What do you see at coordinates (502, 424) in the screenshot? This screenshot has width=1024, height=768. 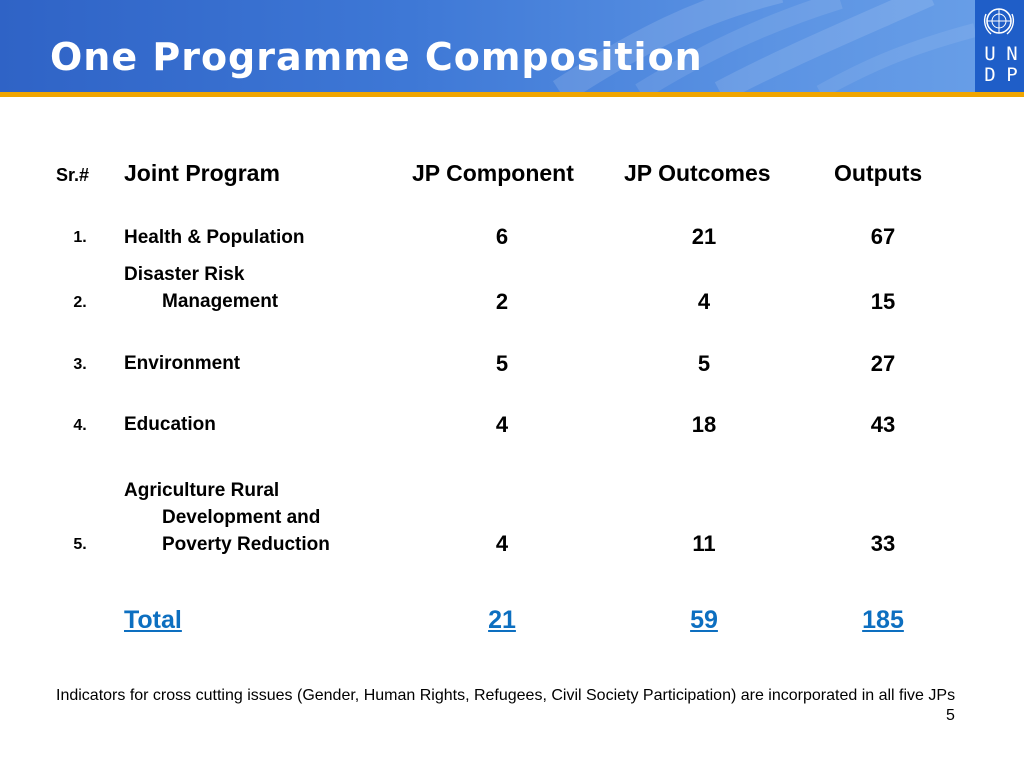 I see `row-4-component: 4` at bounding box center [502, 424].